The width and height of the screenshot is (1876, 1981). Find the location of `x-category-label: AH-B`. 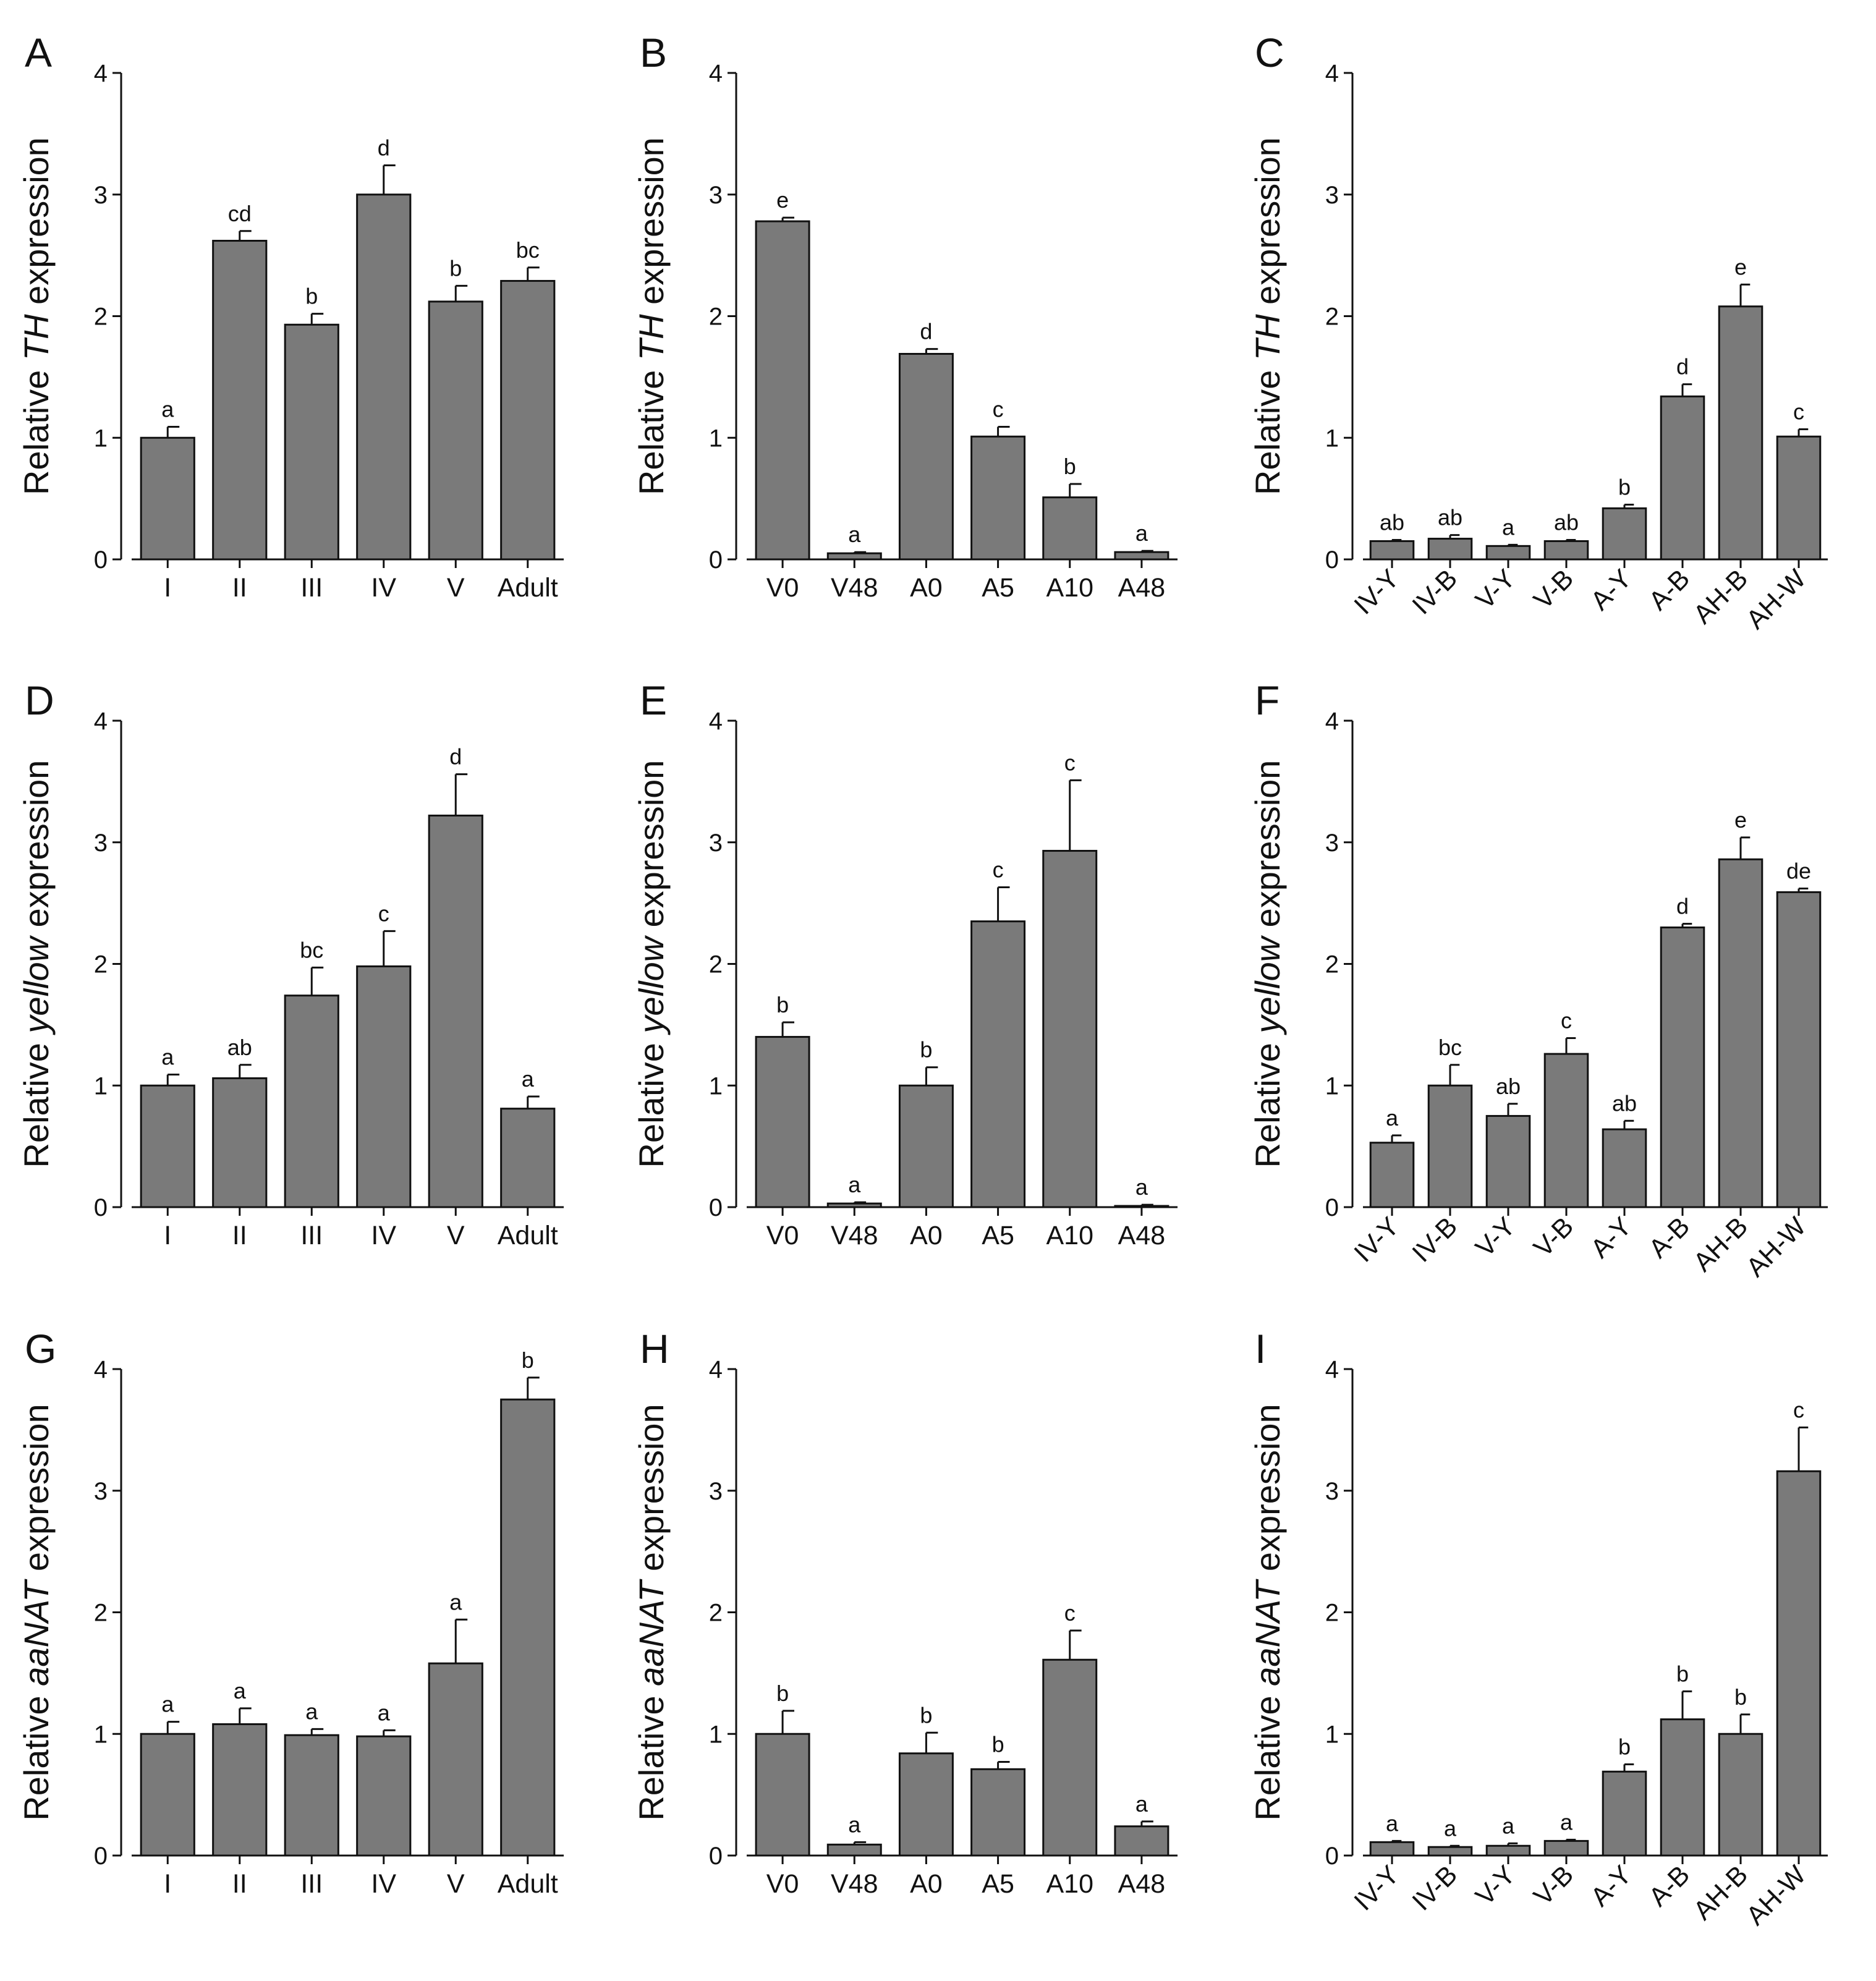

x-category-label: AH-B is located at coordinates (1720, 1893).